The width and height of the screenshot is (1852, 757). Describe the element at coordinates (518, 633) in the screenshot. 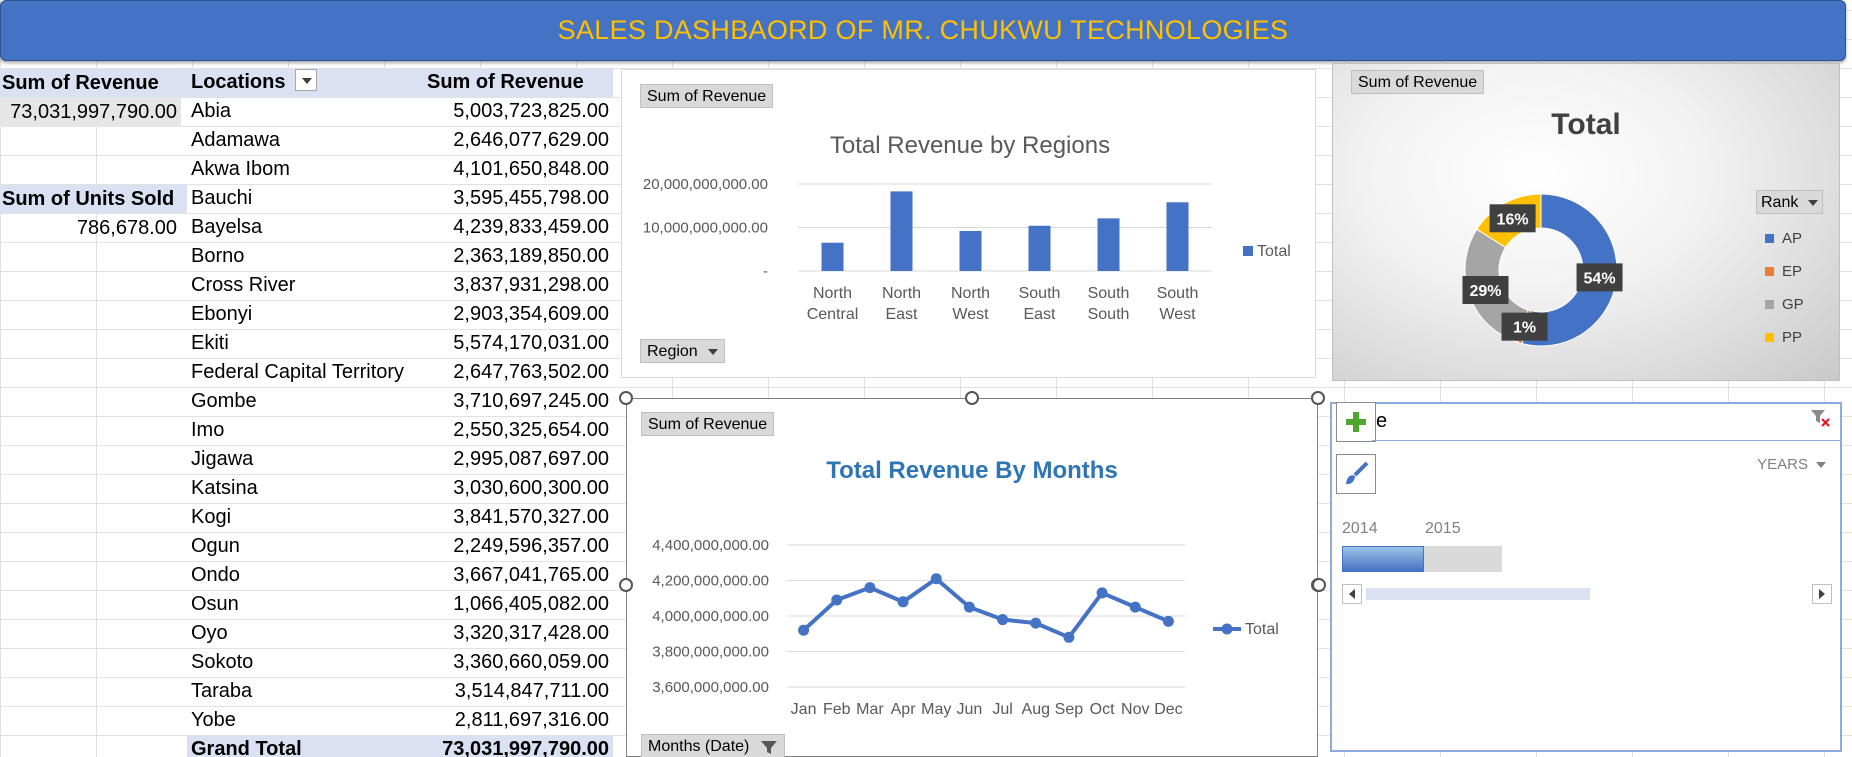

I see `location-revenue: 3,320,317,428.00` at that location.